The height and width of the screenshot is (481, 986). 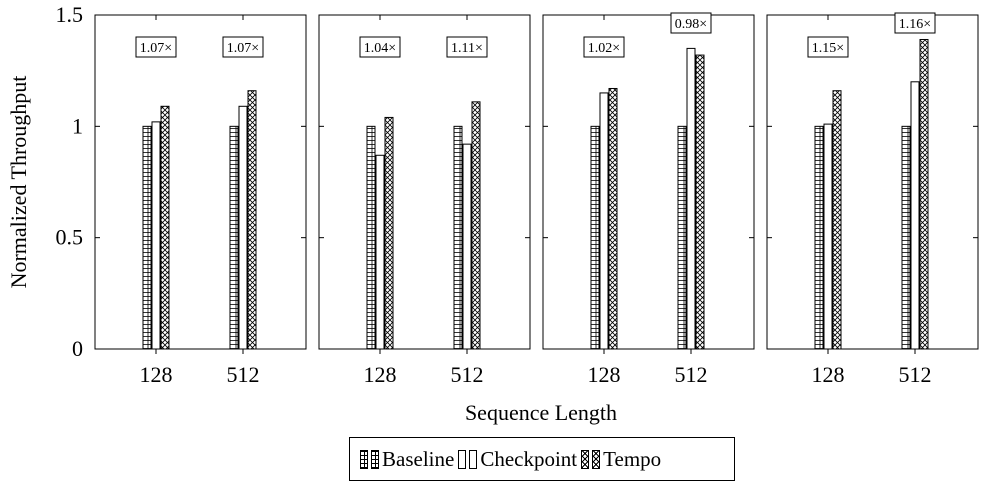 What do you see at coordinates (418, 458) in the screenshot?
I see `legend-label-baseline: Baseline` at bounding box center [418, 458].